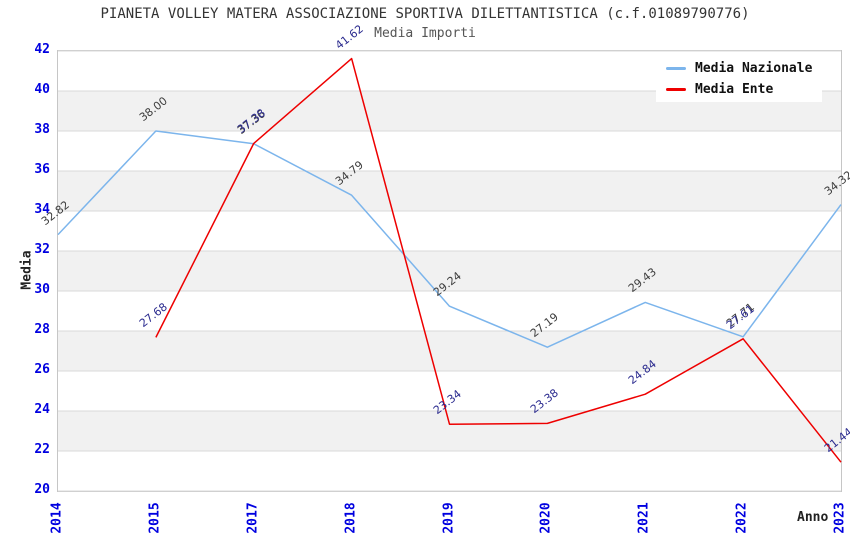 The image size is (850, 550). I want to click on x-axis-label: Anno, so click(813, 517).